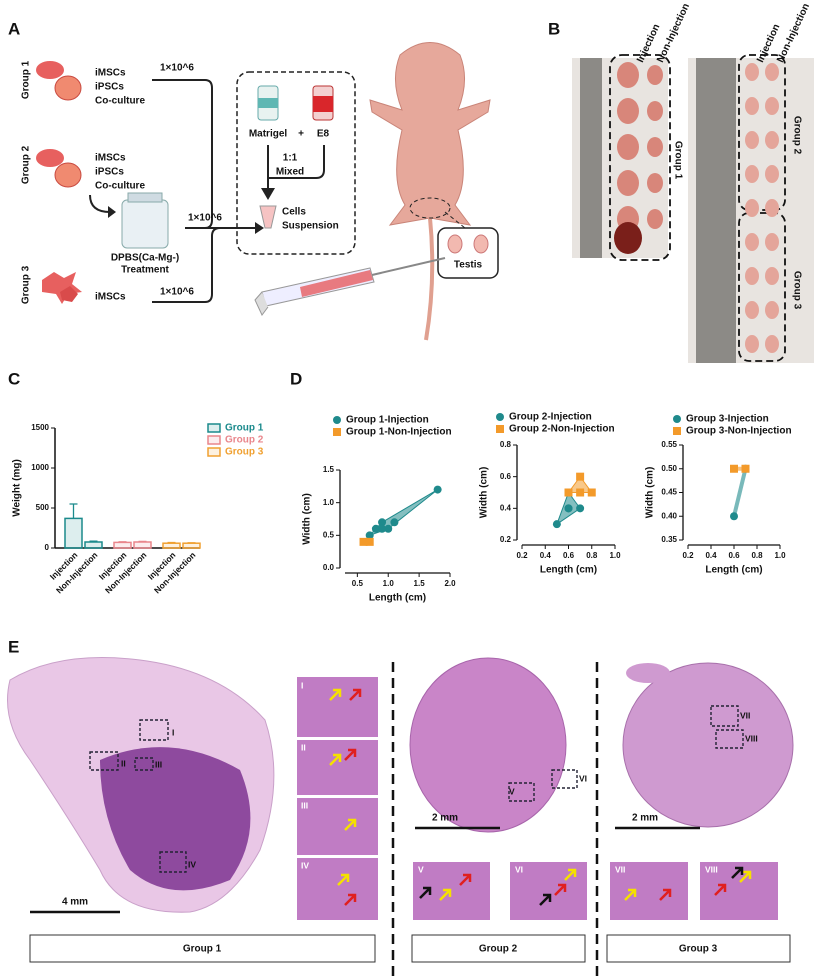 The width and height of the screenshot is (820, 980). I want to click on legend-label: Group 2, so click(244, 440).